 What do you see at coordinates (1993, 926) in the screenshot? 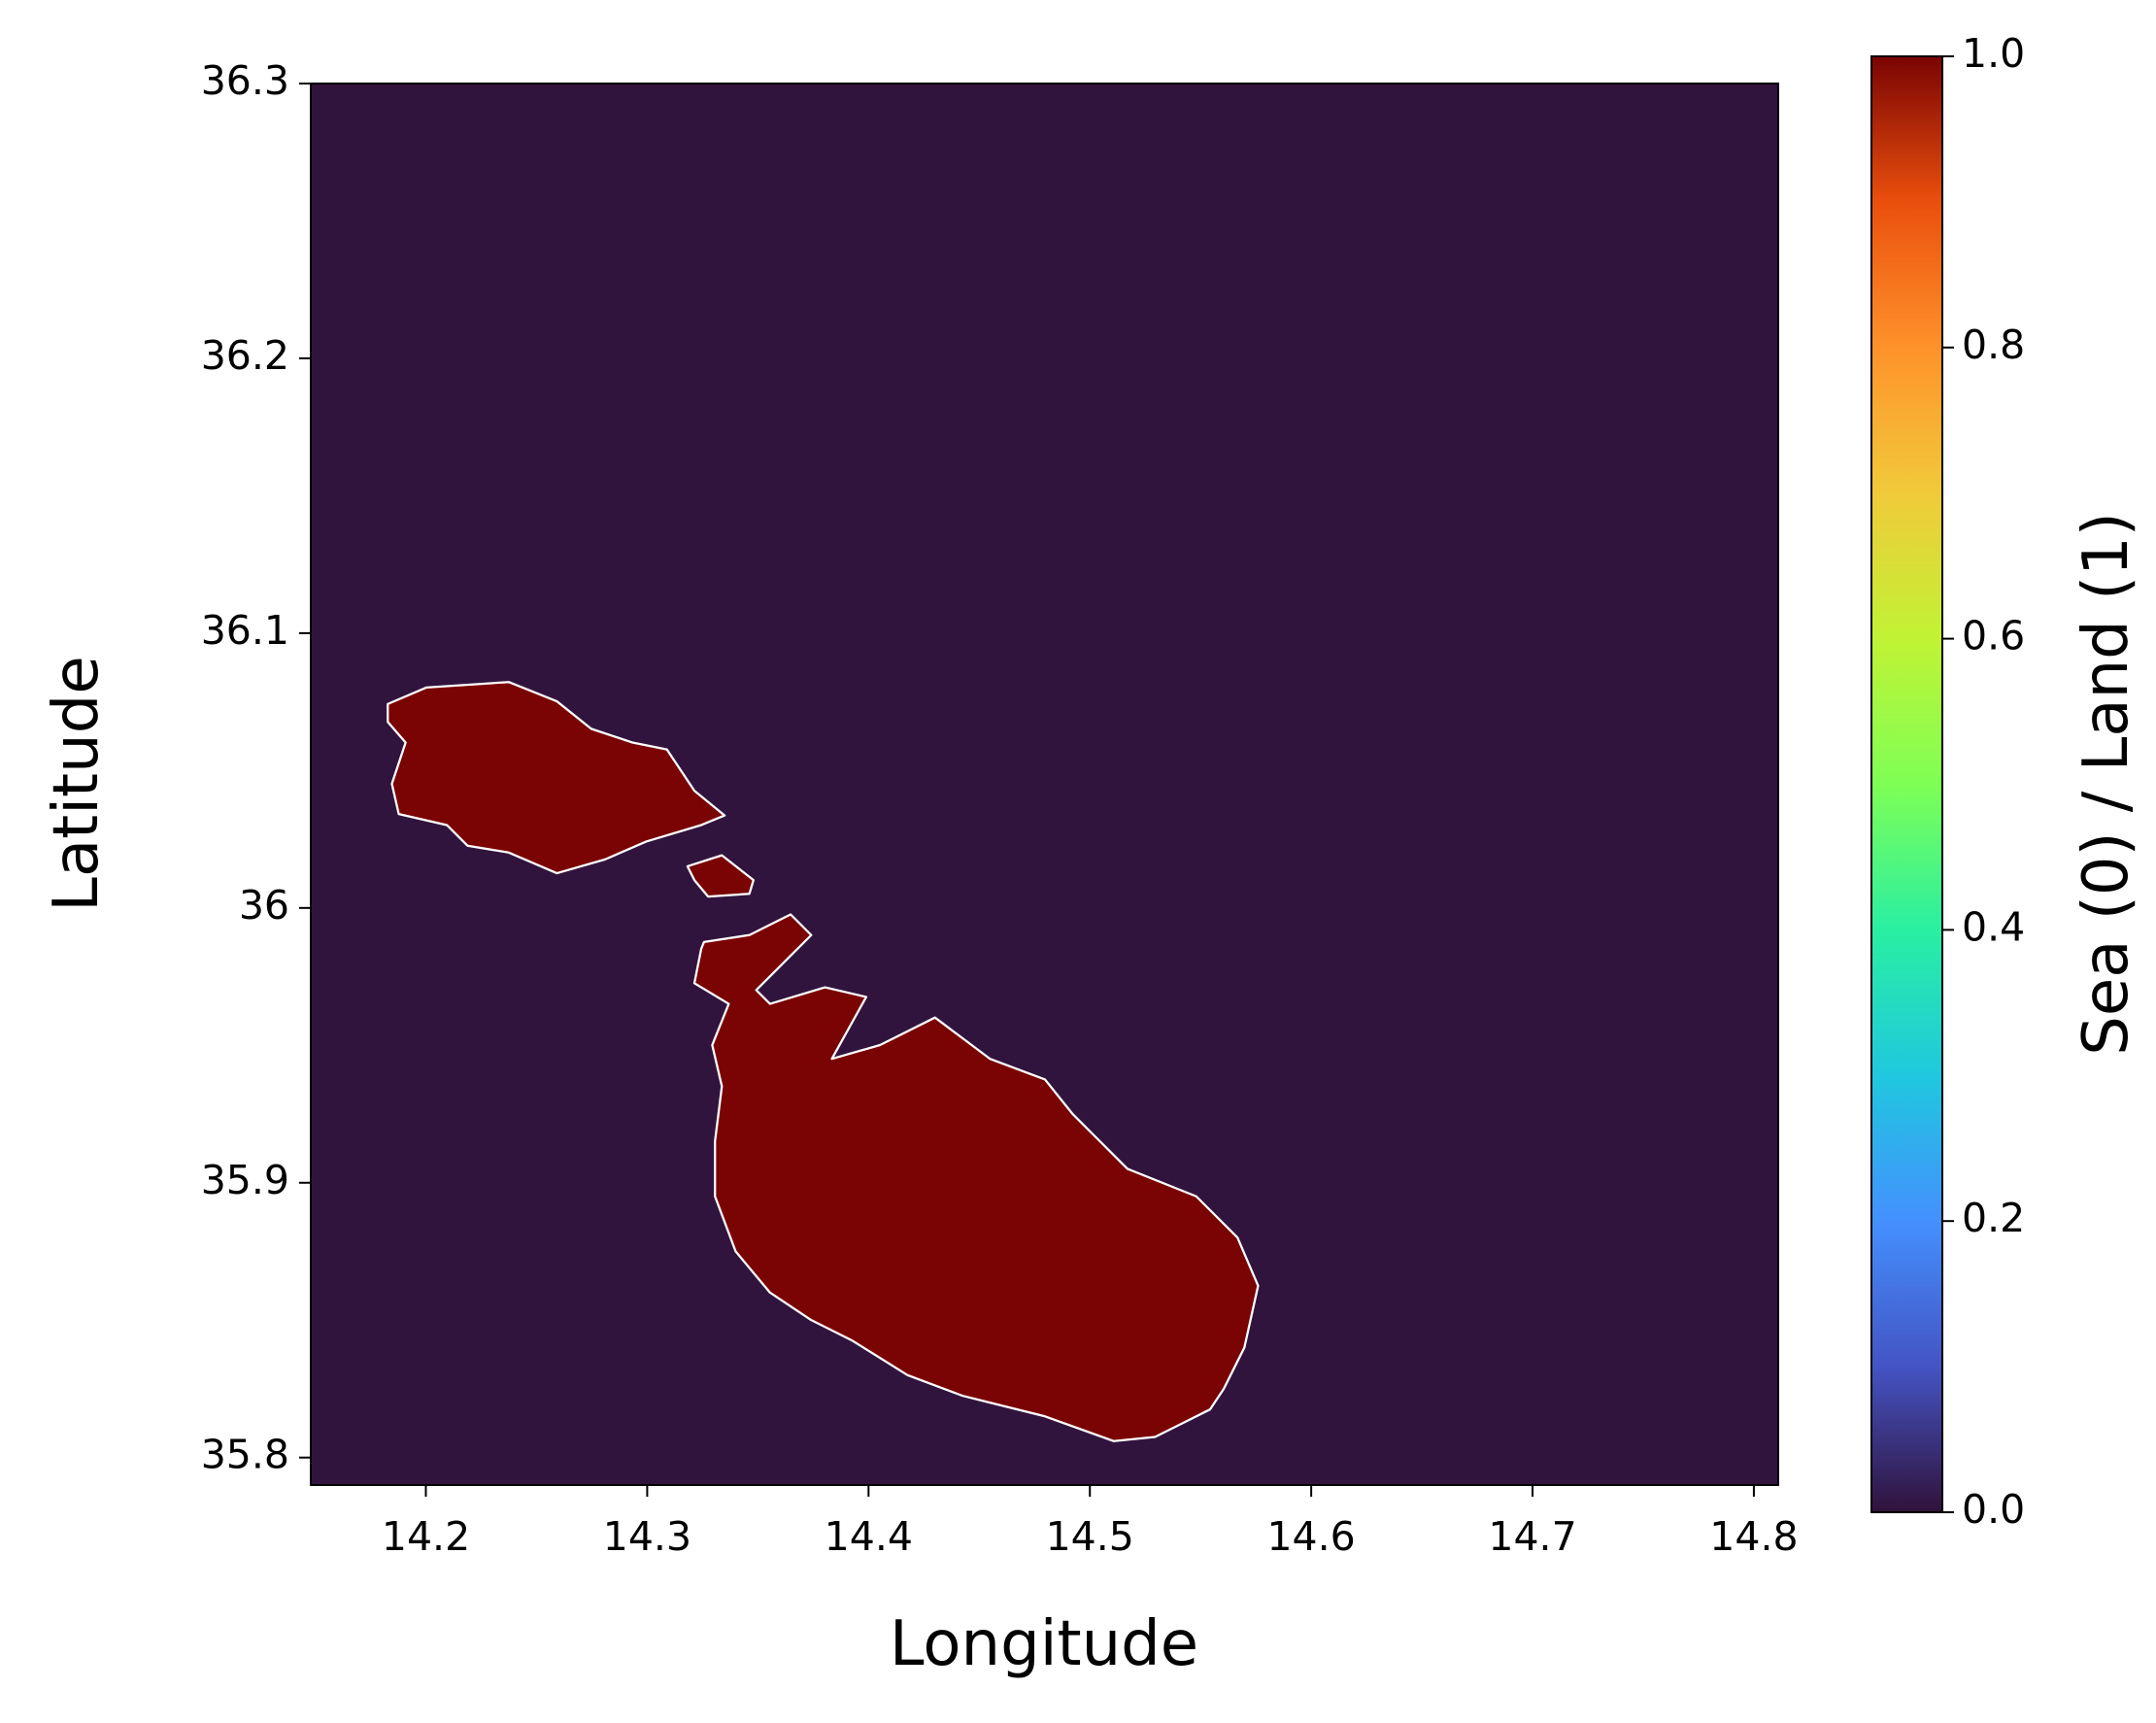
I see `colorbar-tick-label: 0.4` at bounding box center [1993, 926].